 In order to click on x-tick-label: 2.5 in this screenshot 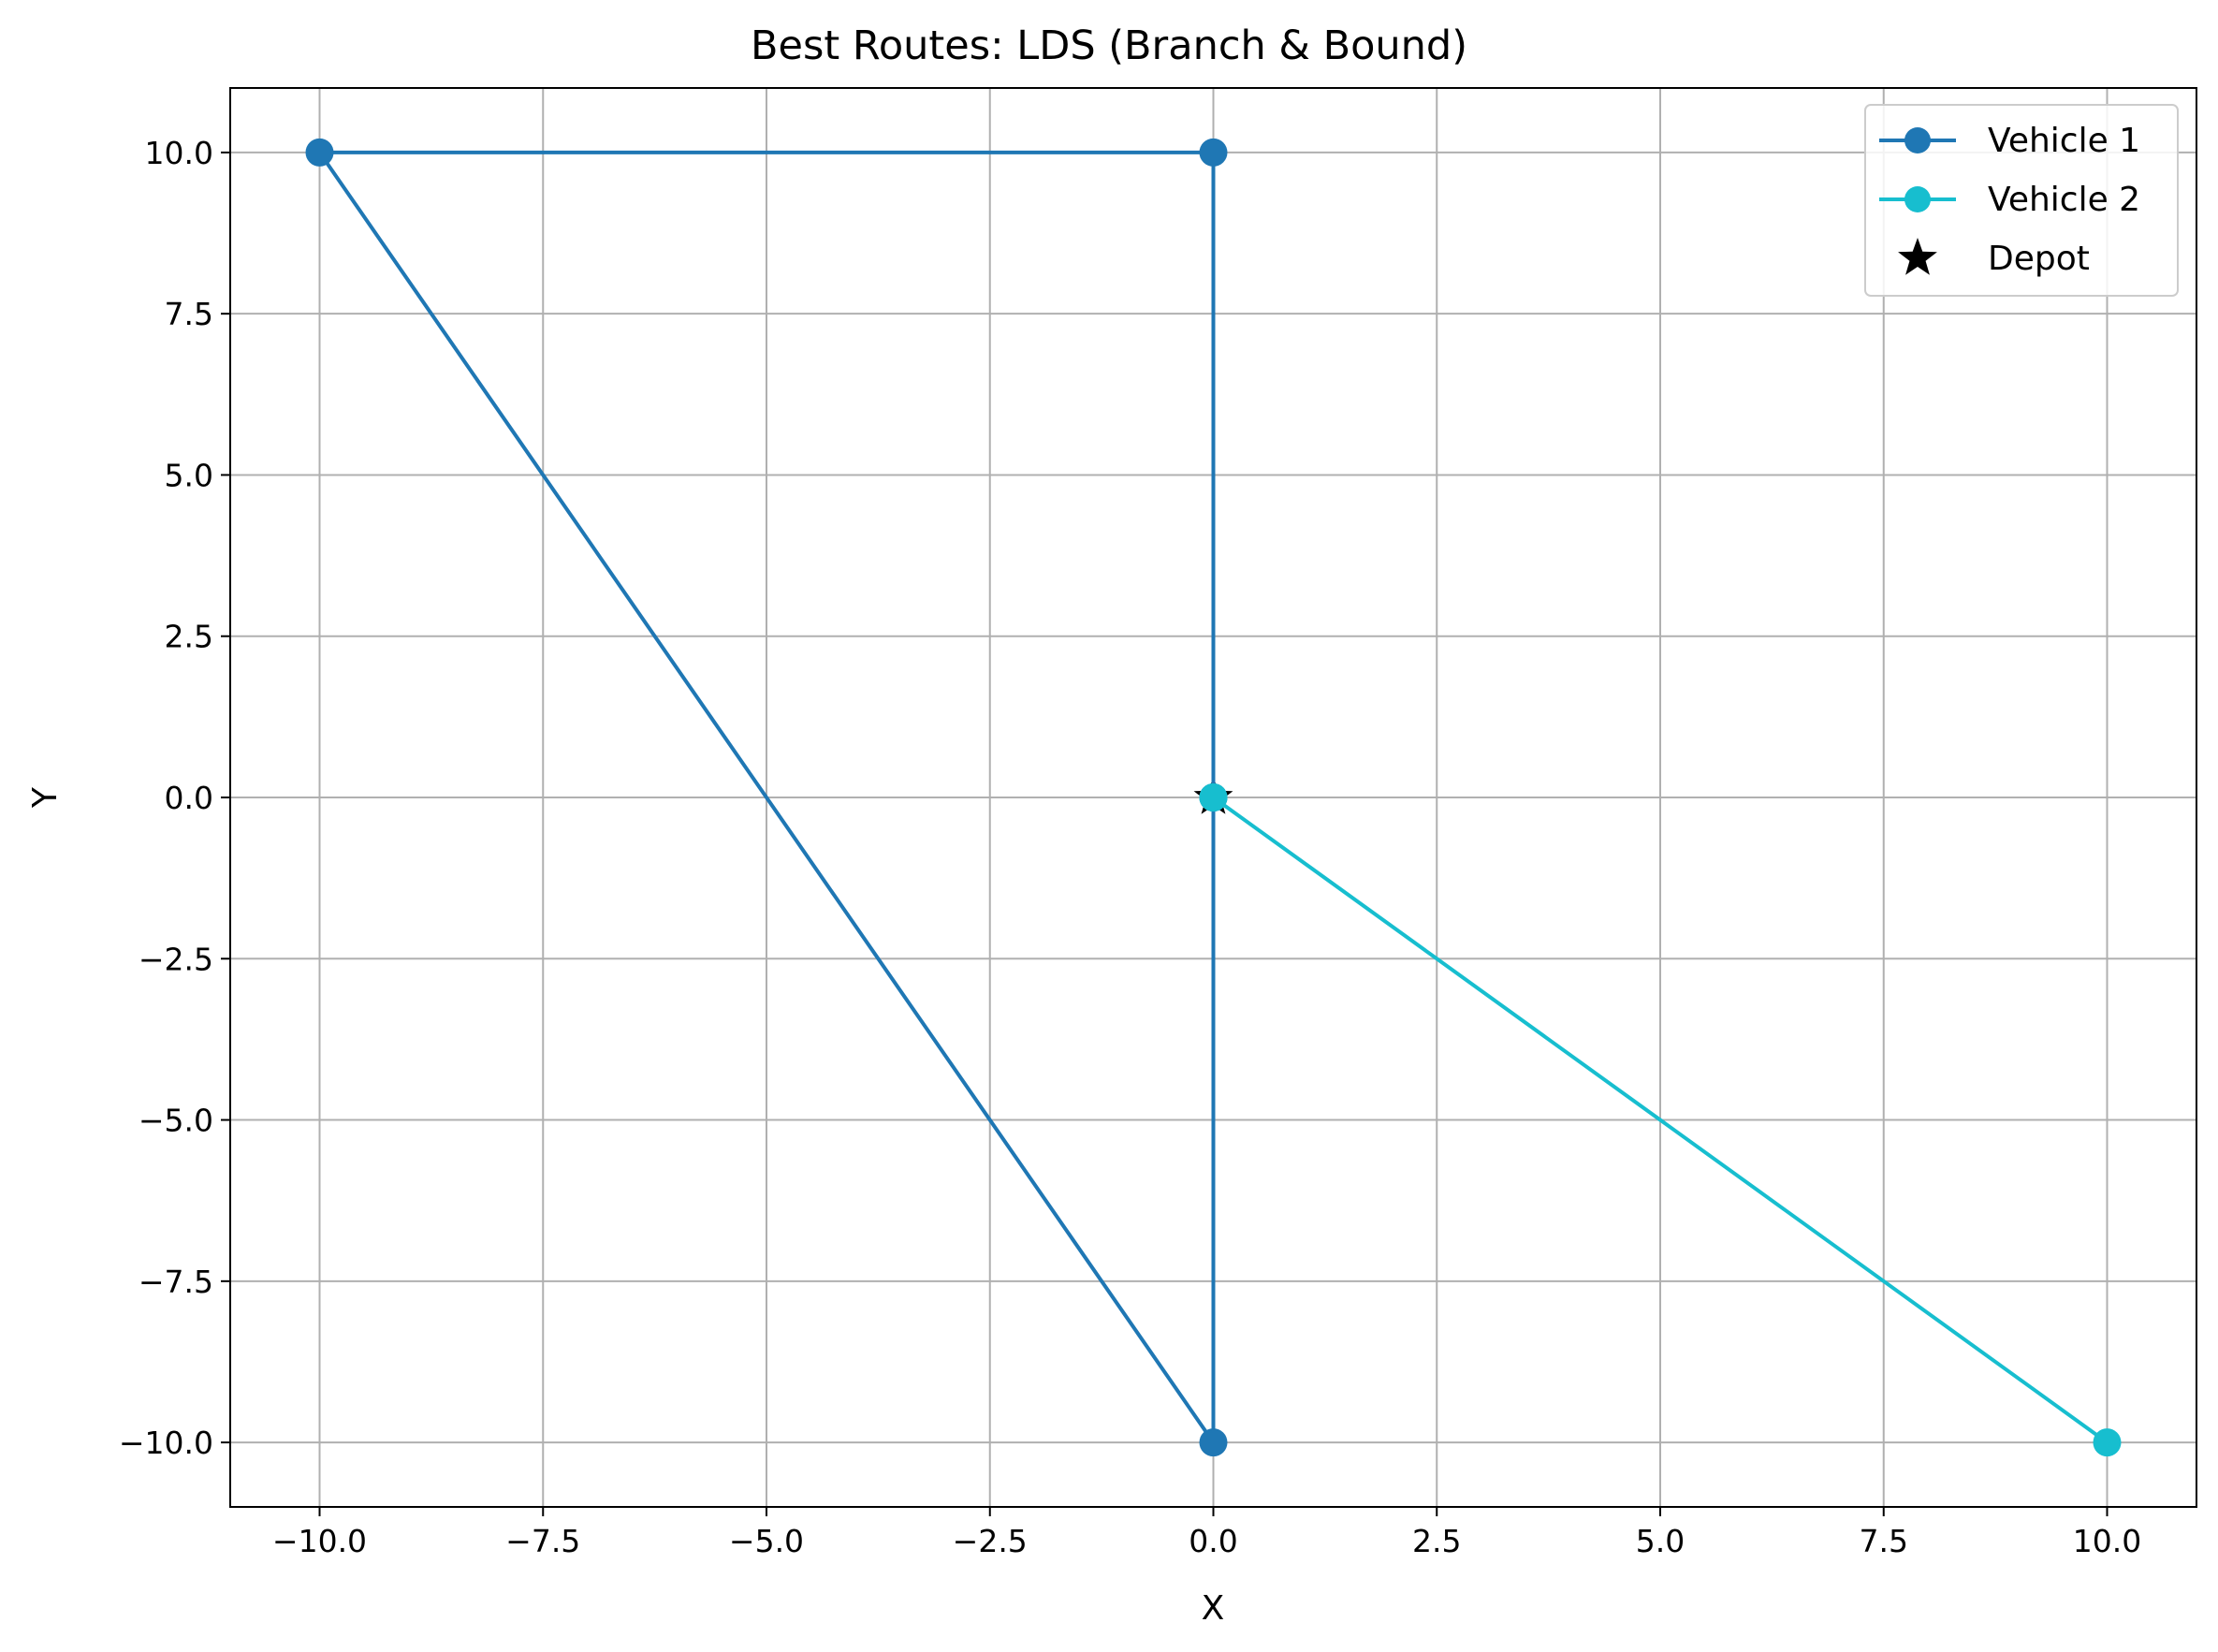, I will do `click(1437, 1541)`.